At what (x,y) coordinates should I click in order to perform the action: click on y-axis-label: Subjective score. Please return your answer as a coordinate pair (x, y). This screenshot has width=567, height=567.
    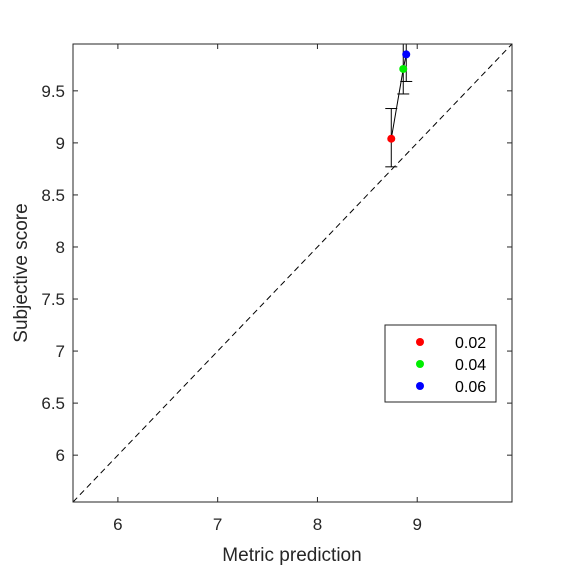
    Looking at the image, I should click on (21, 272).